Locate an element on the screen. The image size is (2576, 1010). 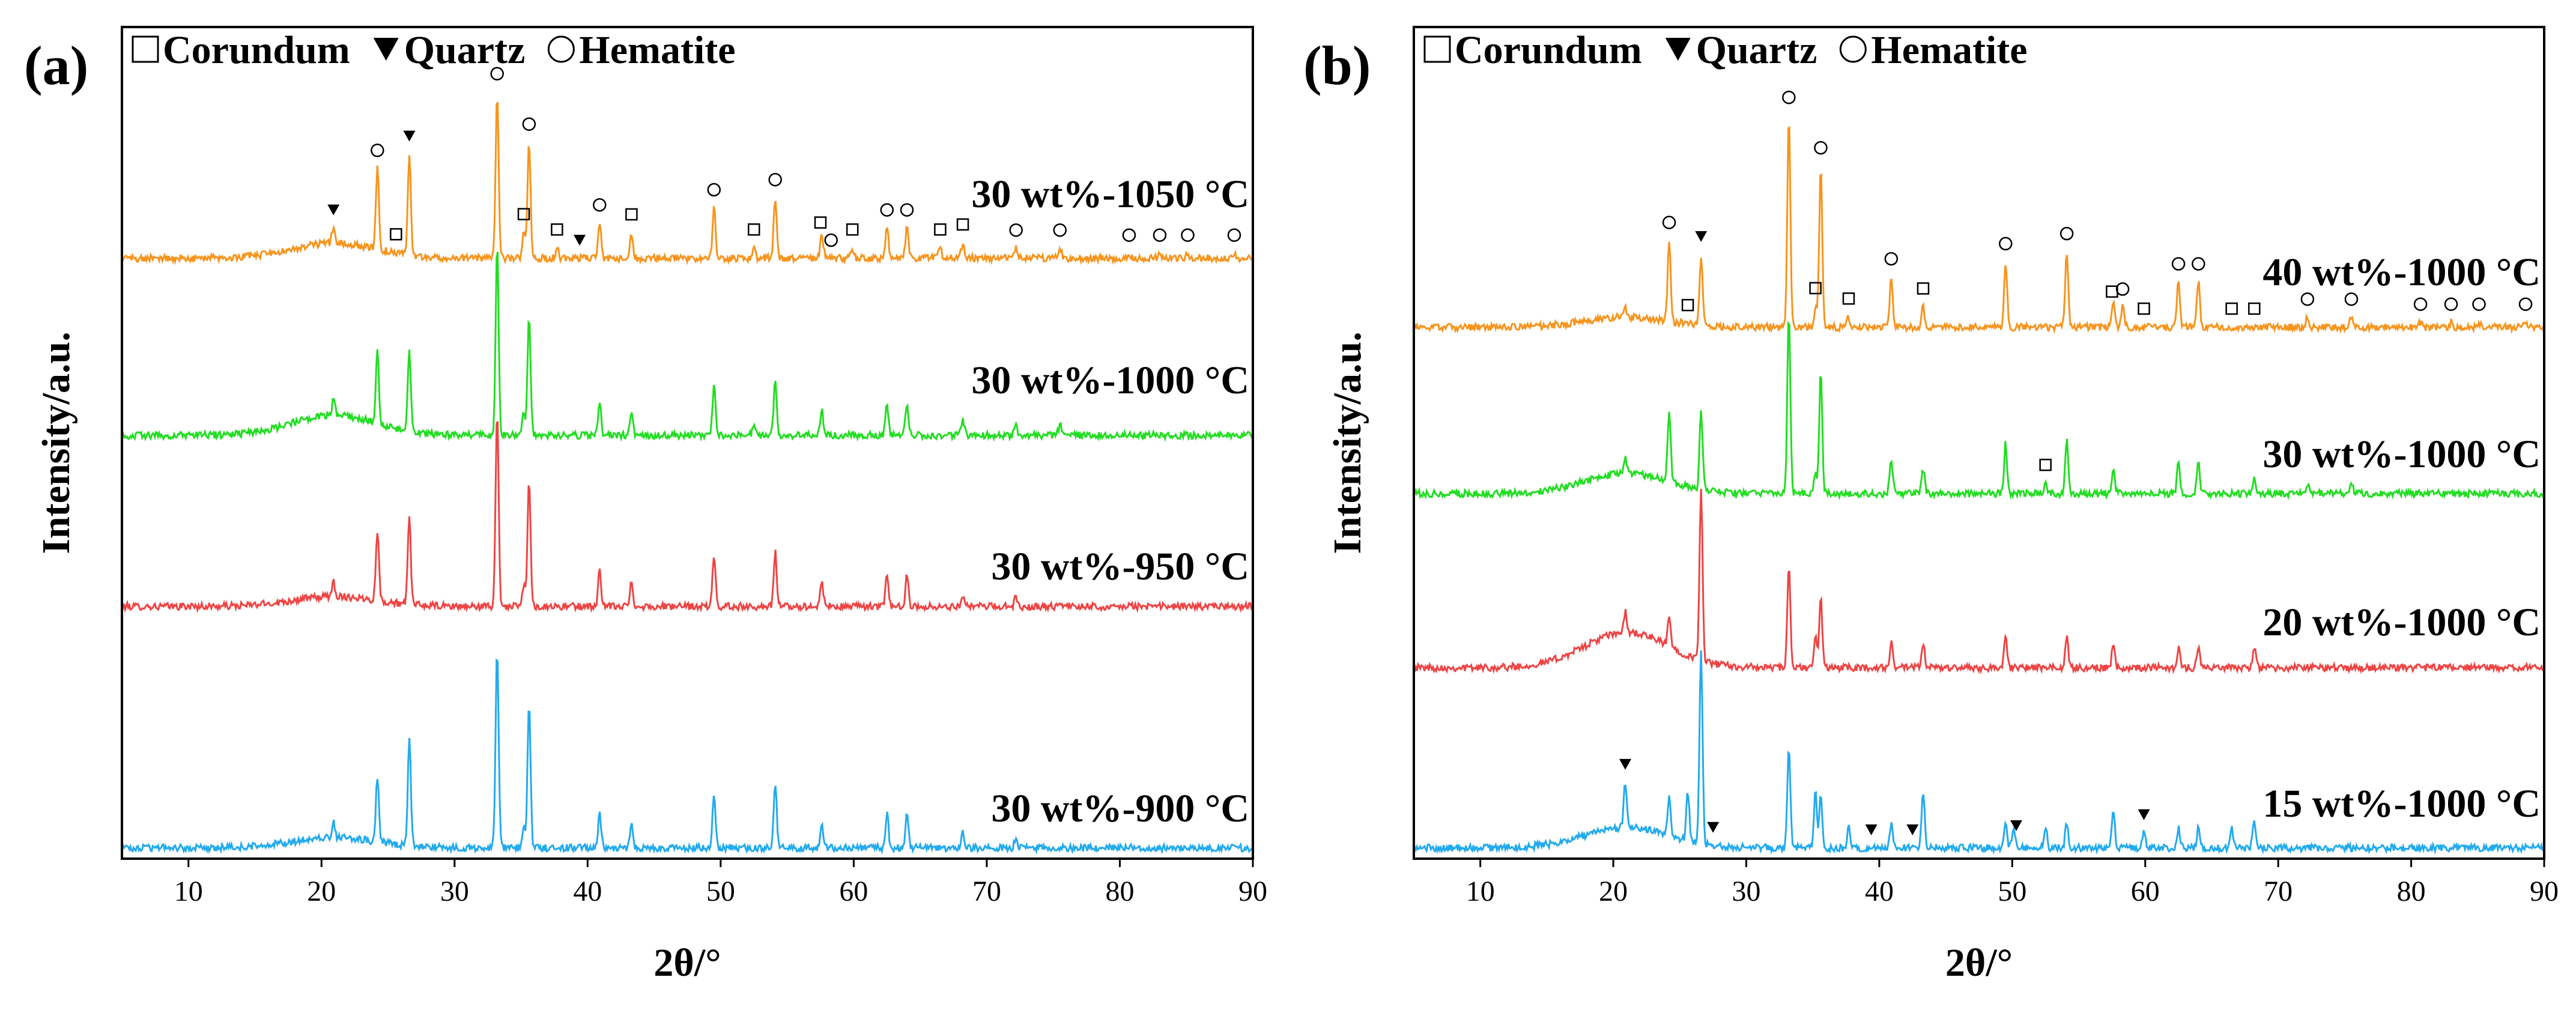
panel-label: (b) is located at coordinates (1337, 65).